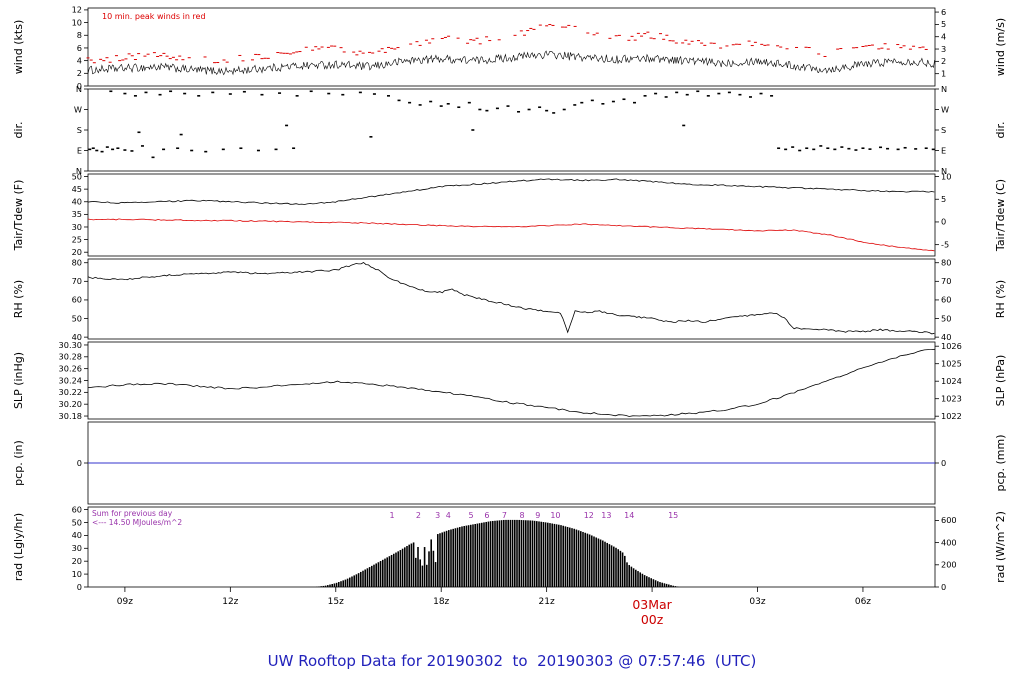  Describe the element at coordinates (511, 63) in the screenshot. I see `series-wind_avg_kts` at that location.